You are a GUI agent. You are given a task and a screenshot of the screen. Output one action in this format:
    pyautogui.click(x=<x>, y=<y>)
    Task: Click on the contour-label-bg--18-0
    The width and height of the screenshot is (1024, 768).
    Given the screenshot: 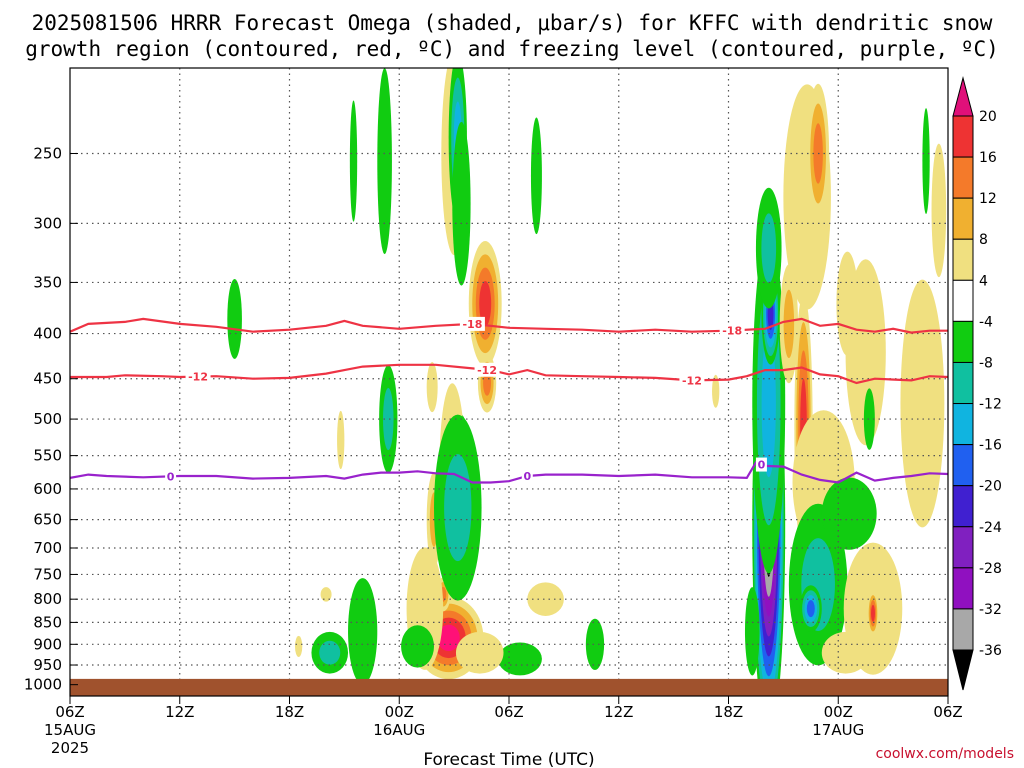 What is the action you would take?
    pyautogui.click(x=472, y=323)
    